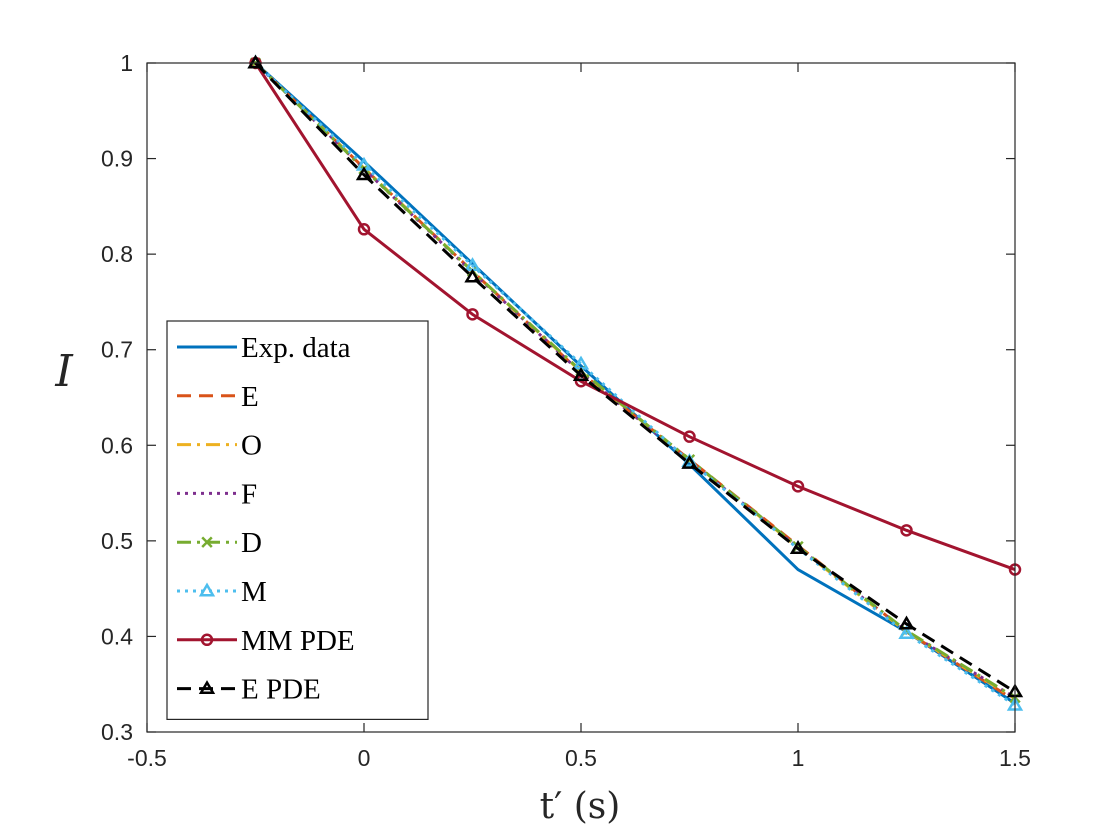  What do you see at coordinates (117, 636) in the screenshot?
I see `y-tick-label: 0.4` at bounding box center [117, 636].